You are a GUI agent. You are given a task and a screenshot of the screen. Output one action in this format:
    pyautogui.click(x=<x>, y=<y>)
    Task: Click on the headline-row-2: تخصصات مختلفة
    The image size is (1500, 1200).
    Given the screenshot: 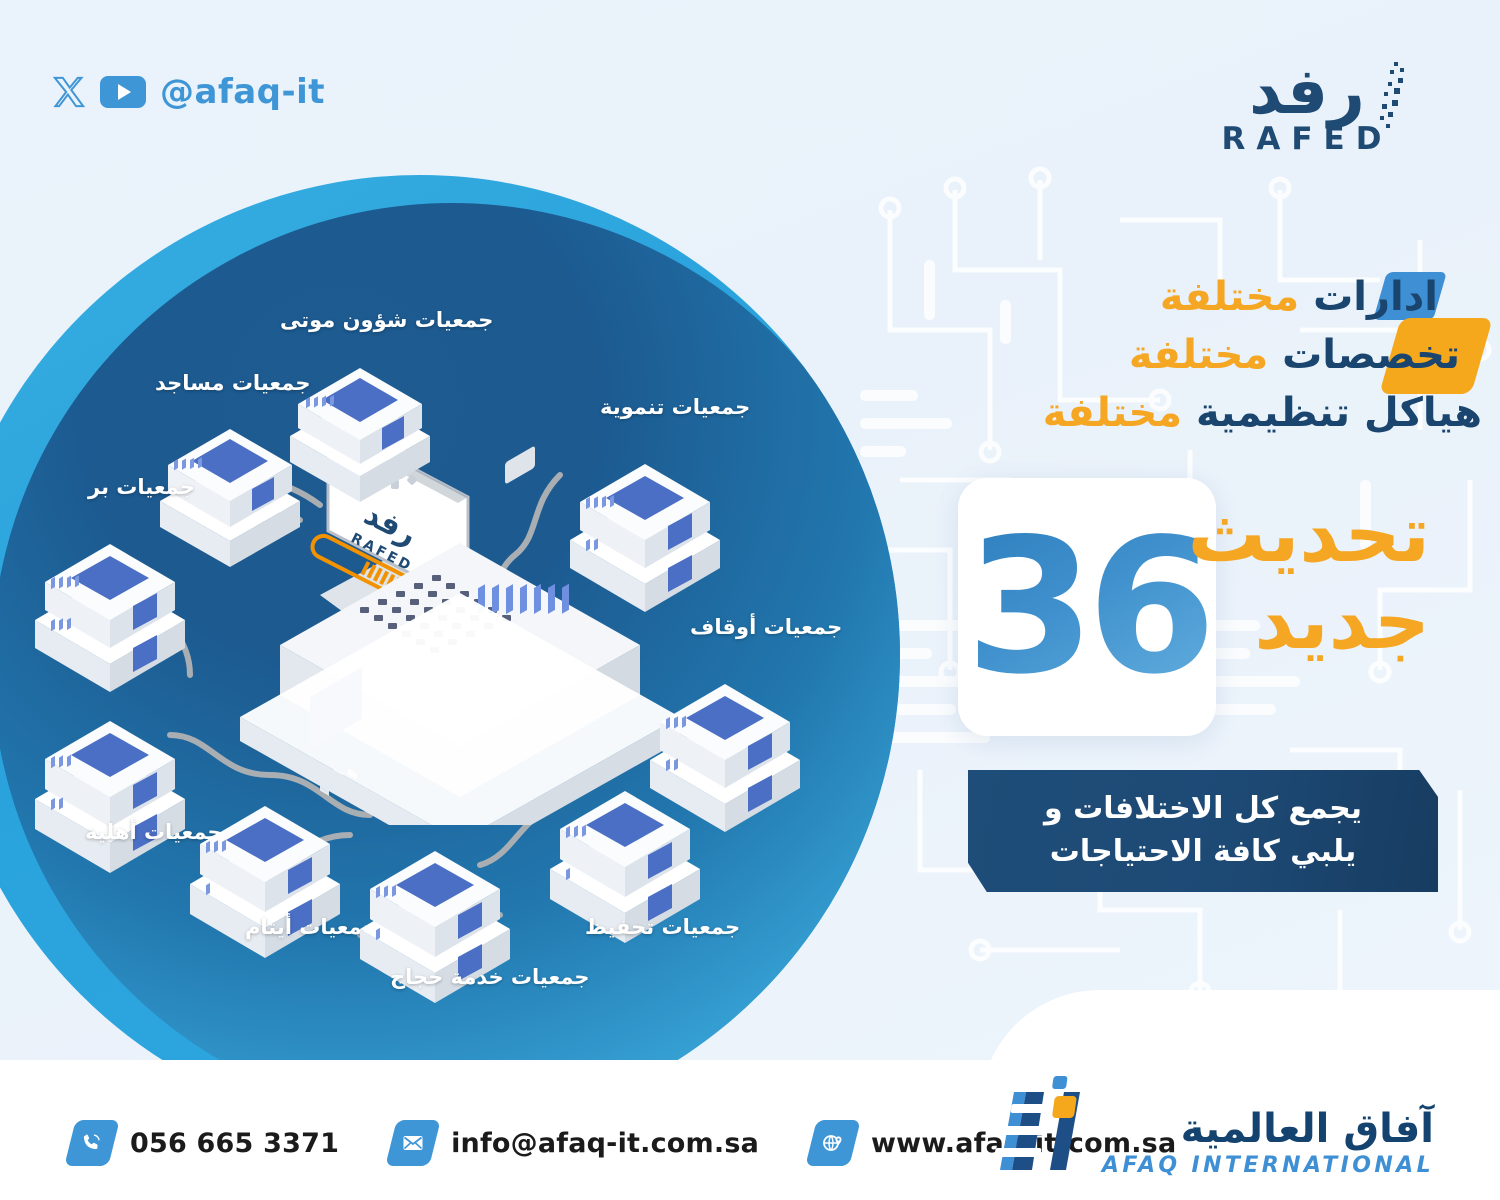 What is the action you would take?
    pyautogui.click(x=1169, y=355)
    